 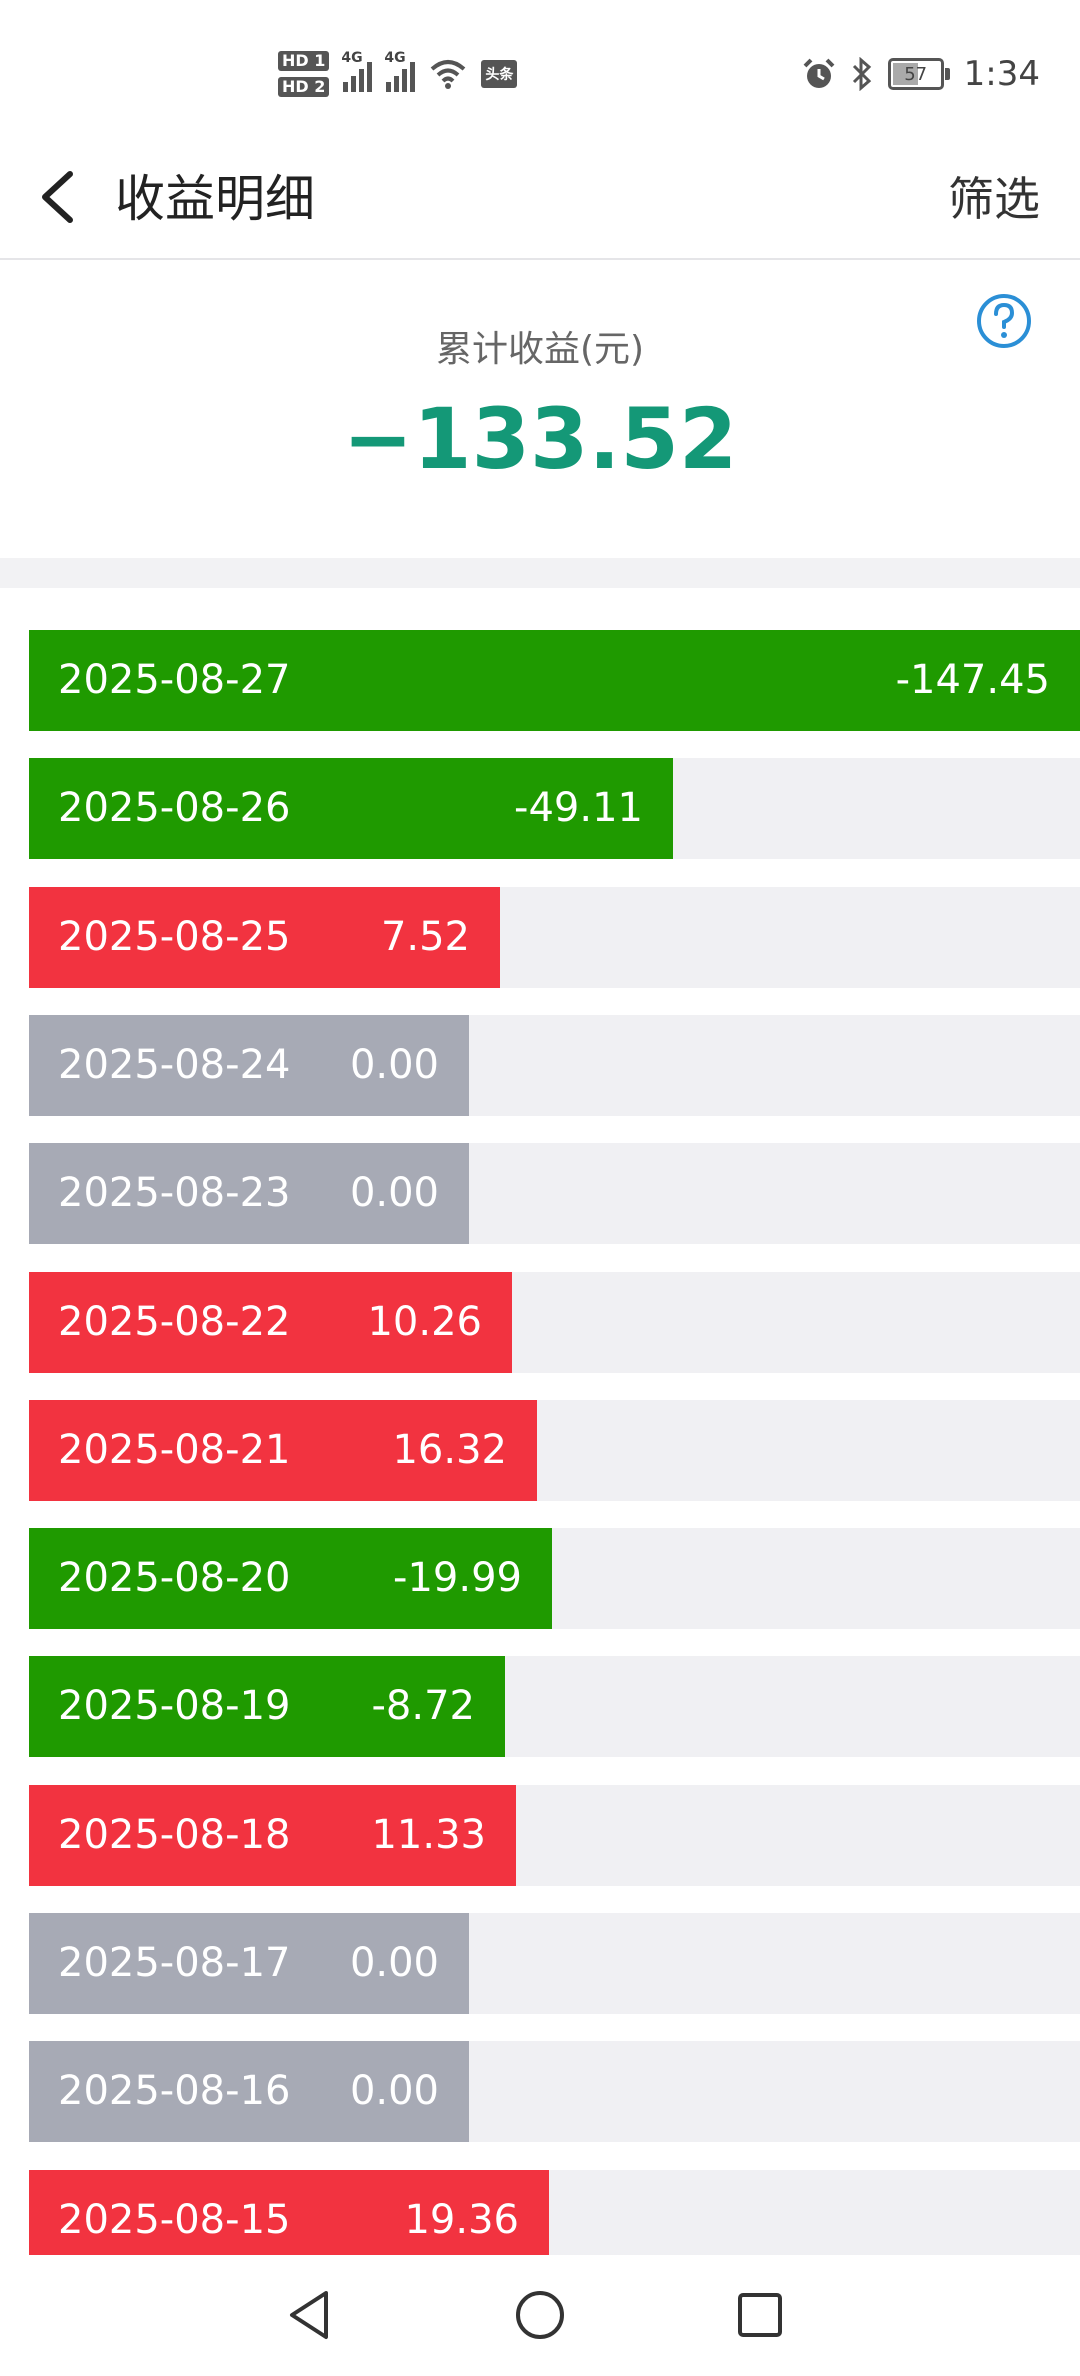 What do you see at coordinates (310, 2315) in the screenshot?
I see `nav-back-icon` at bounding box center [310, 2315].